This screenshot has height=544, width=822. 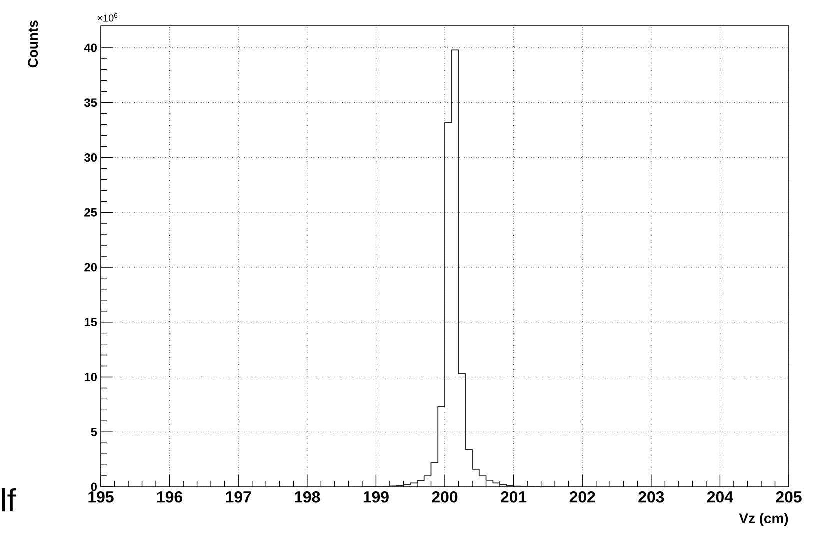 I want to click on x-tick-label: 202, so click(x=583, y=497).